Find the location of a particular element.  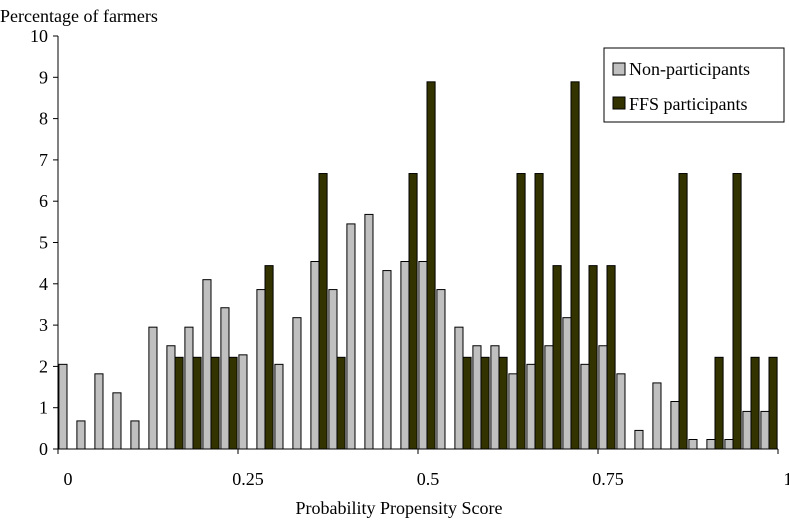

y-tick-label-2: 2 is located at coordinates (43, 366).